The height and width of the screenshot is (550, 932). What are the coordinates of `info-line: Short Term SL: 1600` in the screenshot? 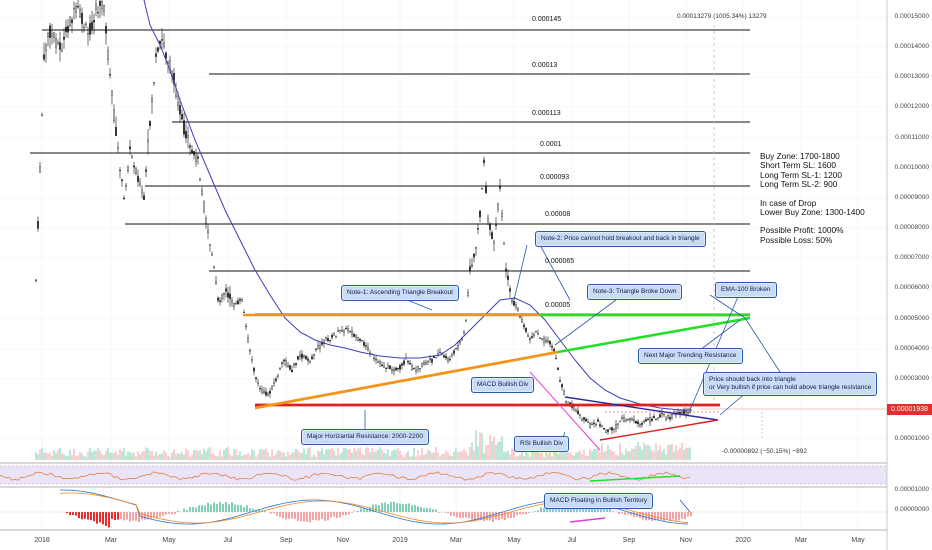 It's located at (798, 165).